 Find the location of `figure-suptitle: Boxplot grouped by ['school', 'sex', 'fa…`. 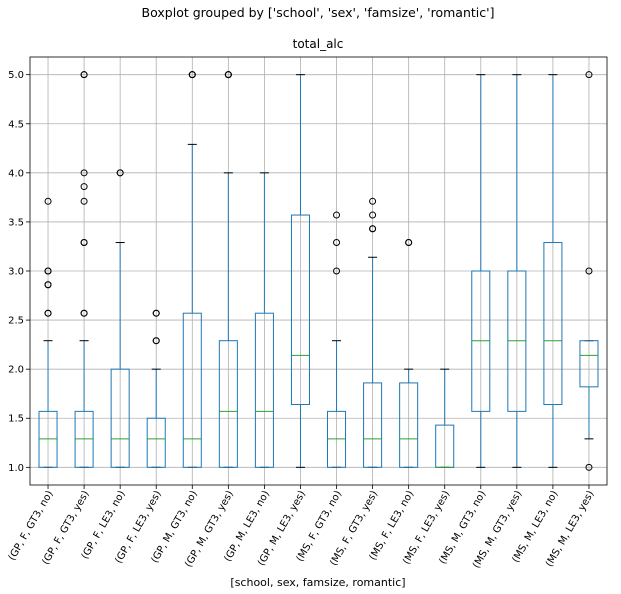

figure-suptitle: Boxplot grouped by ['school', 'sex', 'fa… is located at coordinates (318, 12).